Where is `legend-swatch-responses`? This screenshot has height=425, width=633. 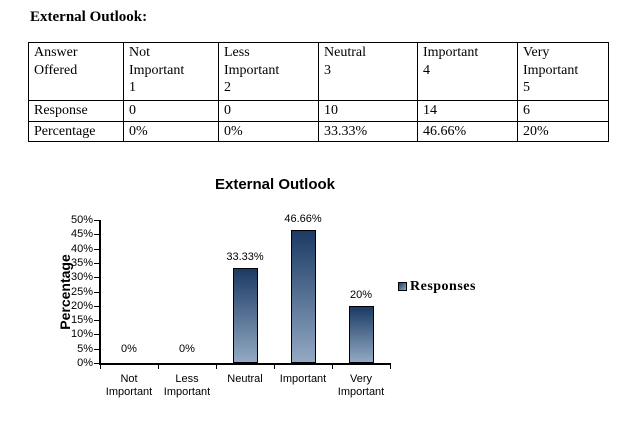 legend-swatch-responses is located at coordinates (402, 286).